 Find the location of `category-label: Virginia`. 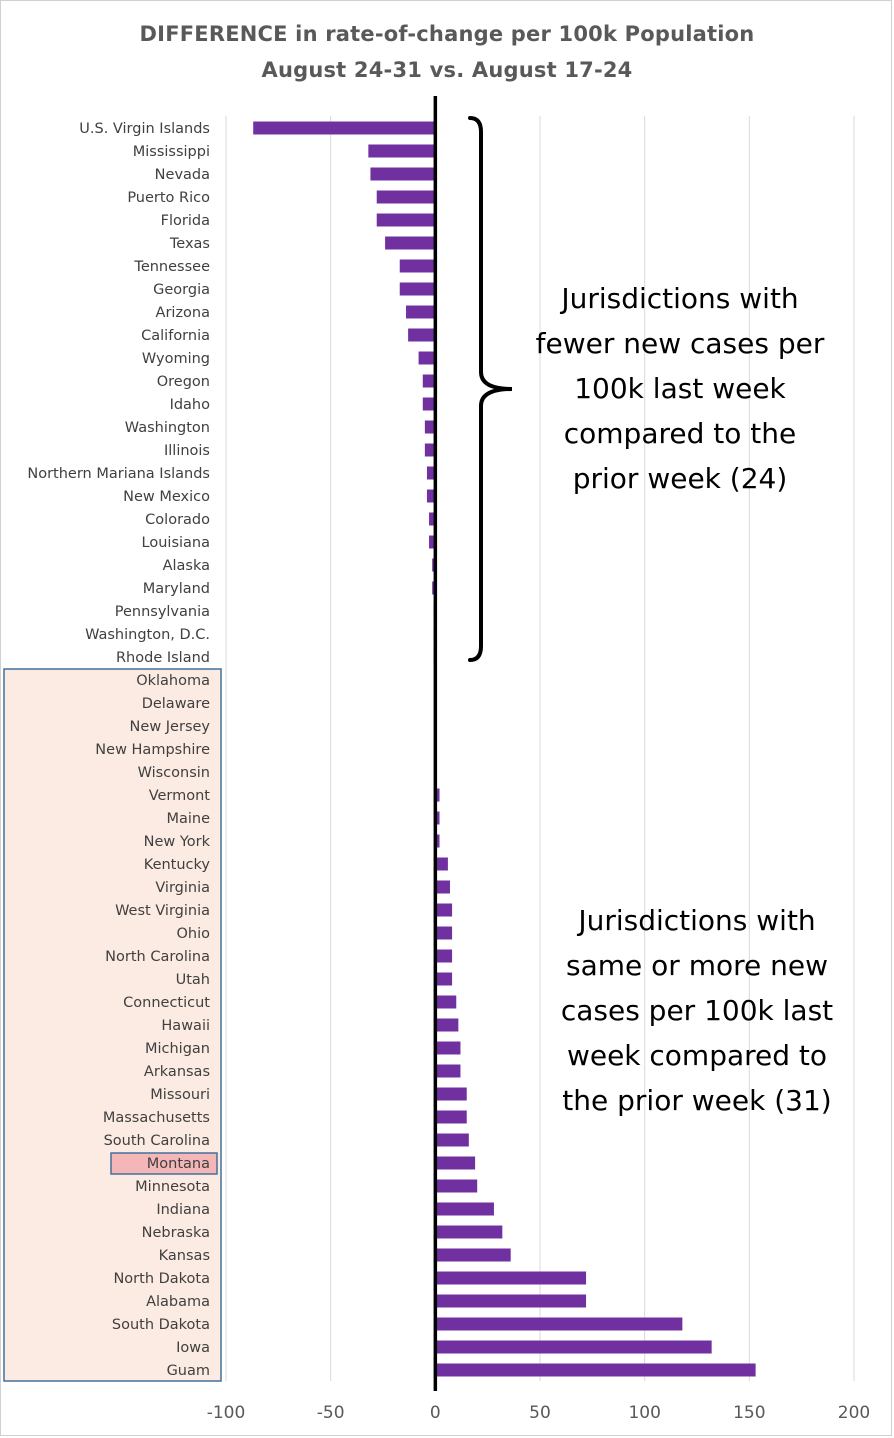

category-label: Virginia is located at coordinates (182, 888).